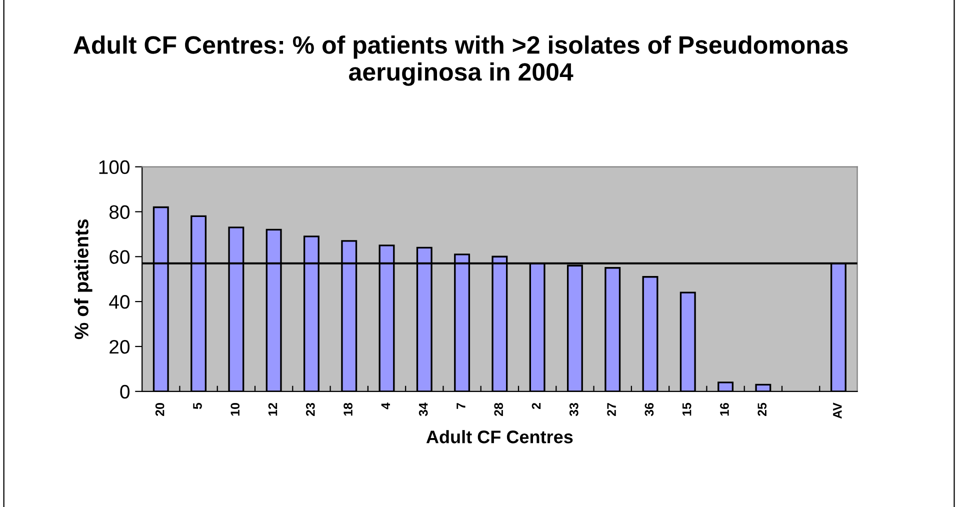  Describe the element at coordinates (837, 410) in the screenshot. I see `x-tick-label: AV` at that location.